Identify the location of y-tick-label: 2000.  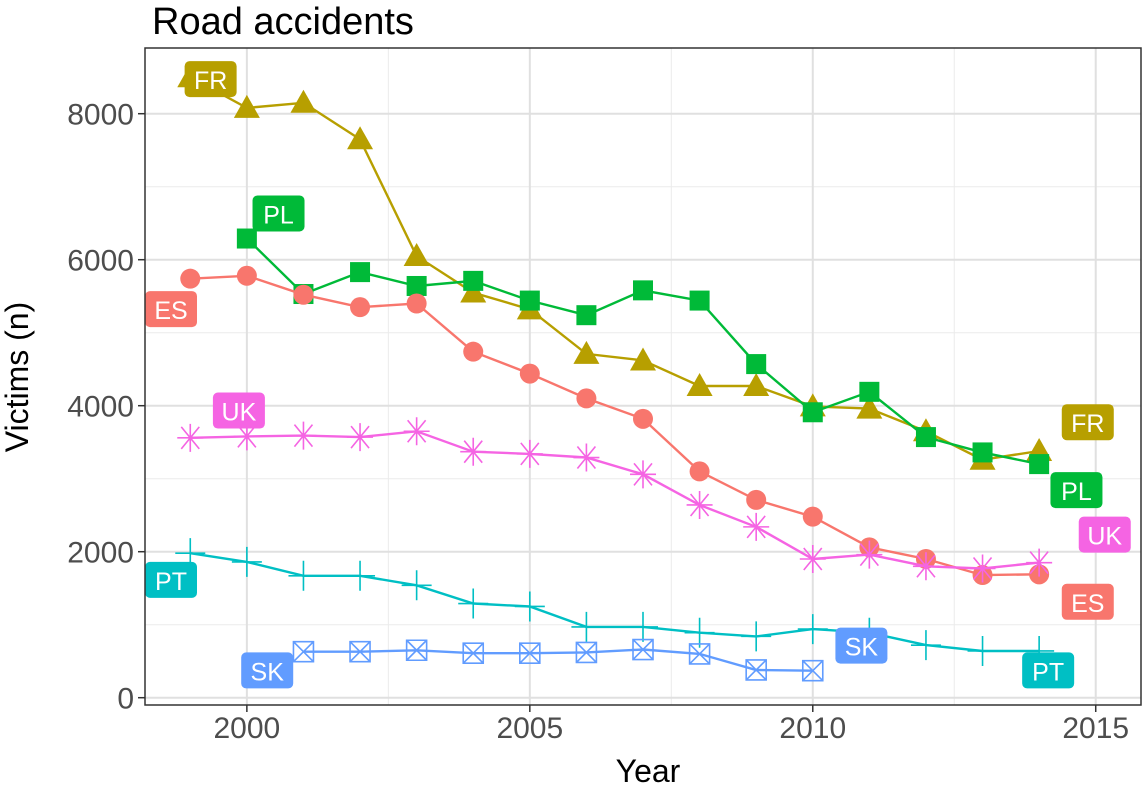
(100, 553).